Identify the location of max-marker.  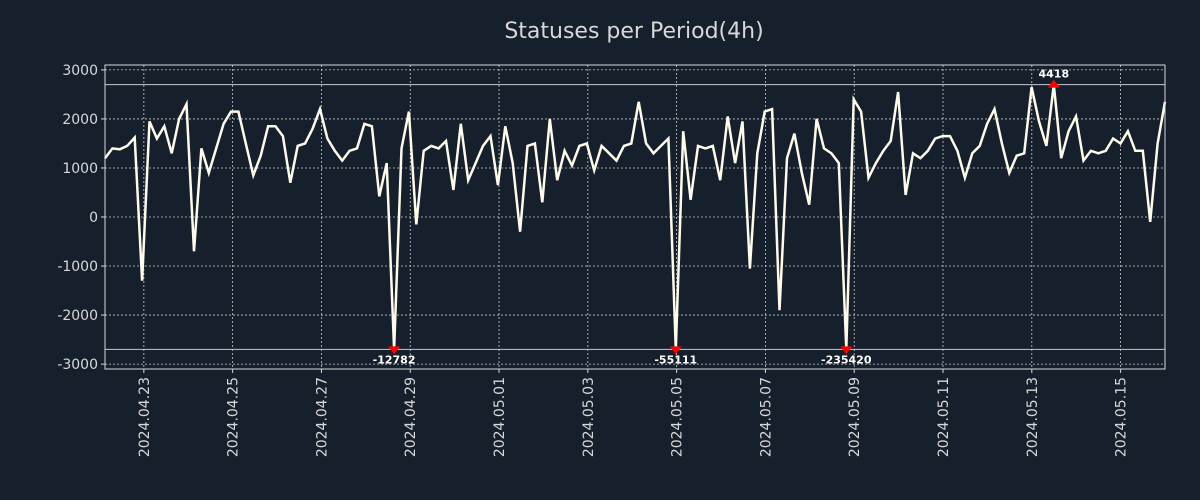
(1053, 83).